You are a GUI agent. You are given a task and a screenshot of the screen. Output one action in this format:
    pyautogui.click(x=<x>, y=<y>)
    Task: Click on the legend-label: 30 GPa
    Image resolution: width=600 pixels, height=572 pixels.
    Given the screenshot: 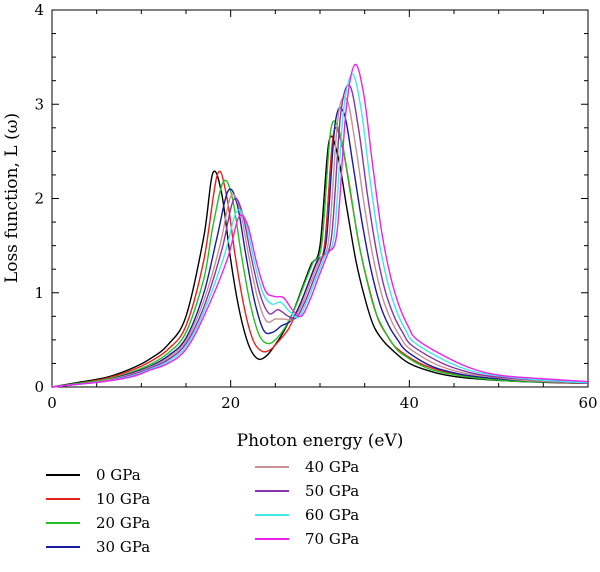 What is the action you would take?
    pyautogui.click(x=123, y=547)
    